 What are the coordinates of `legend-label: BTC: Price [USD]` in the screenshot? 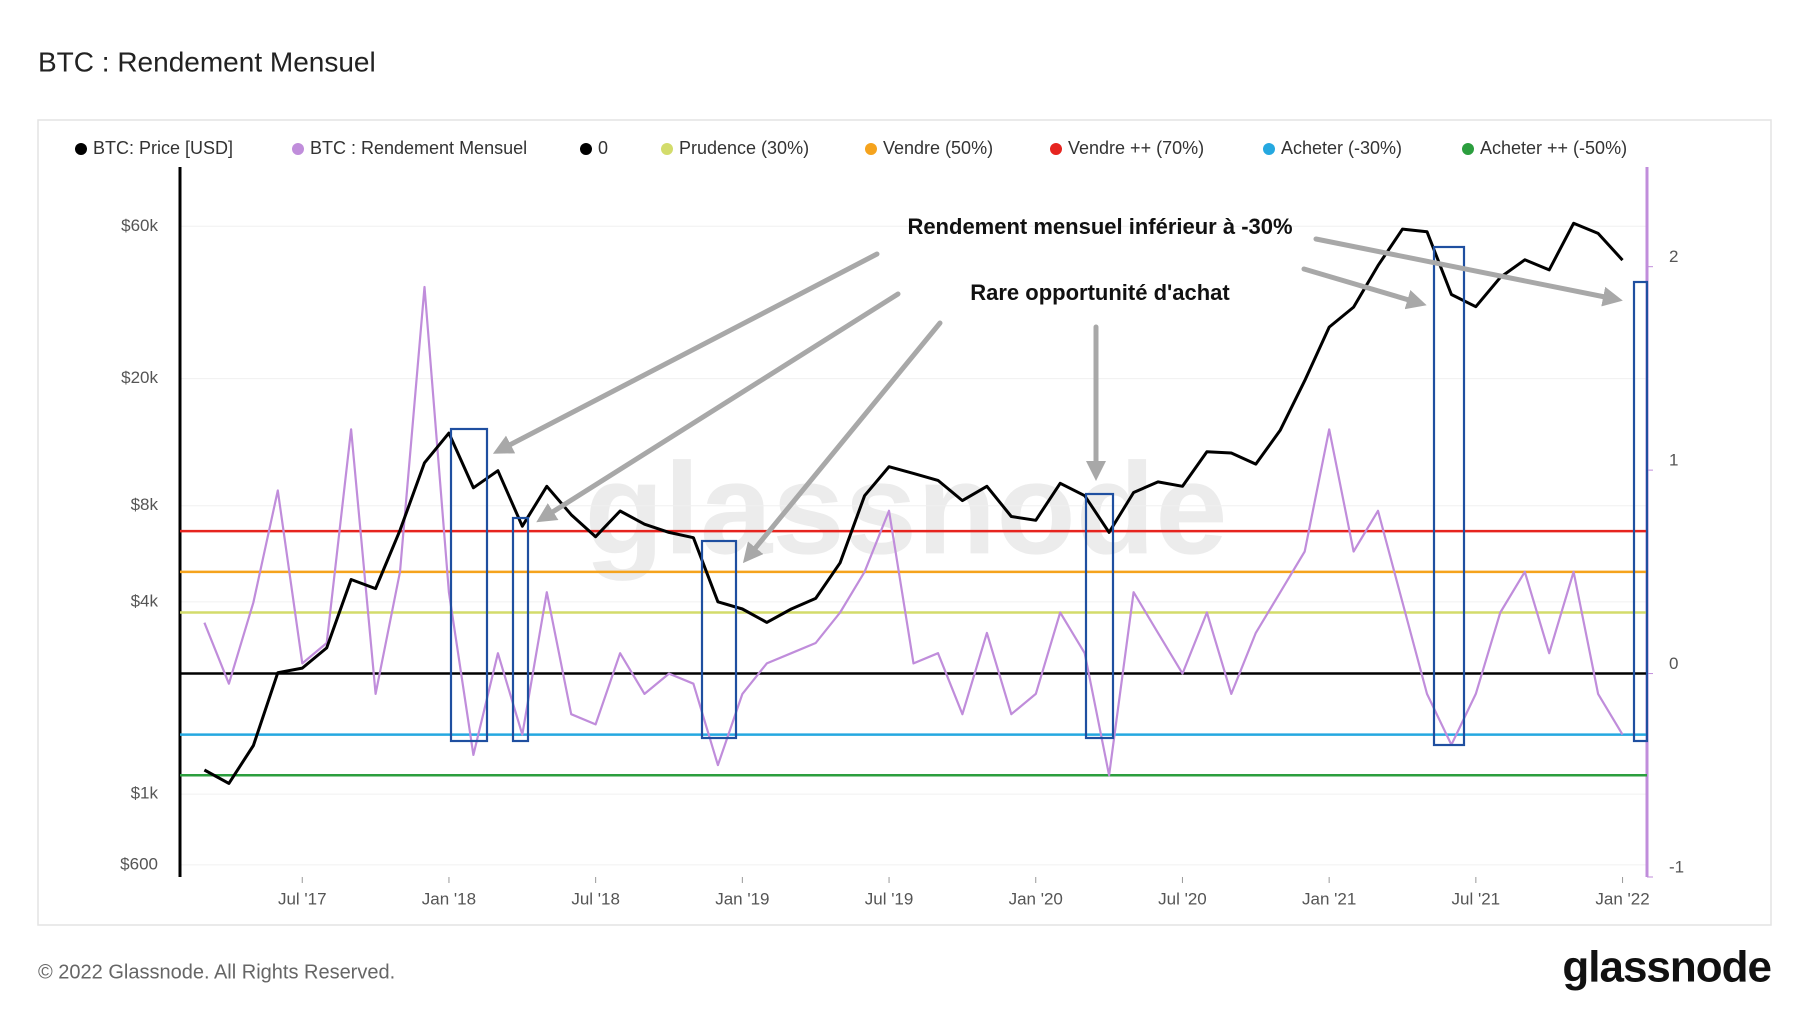 It's located at (163, 148).